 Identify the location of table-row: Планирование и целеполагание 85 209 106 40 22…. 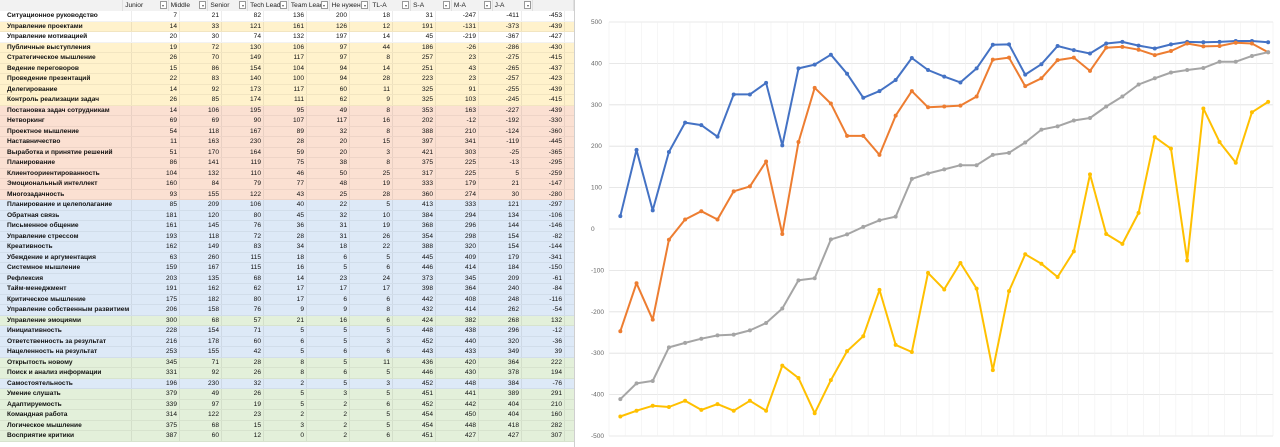
(287, 205).